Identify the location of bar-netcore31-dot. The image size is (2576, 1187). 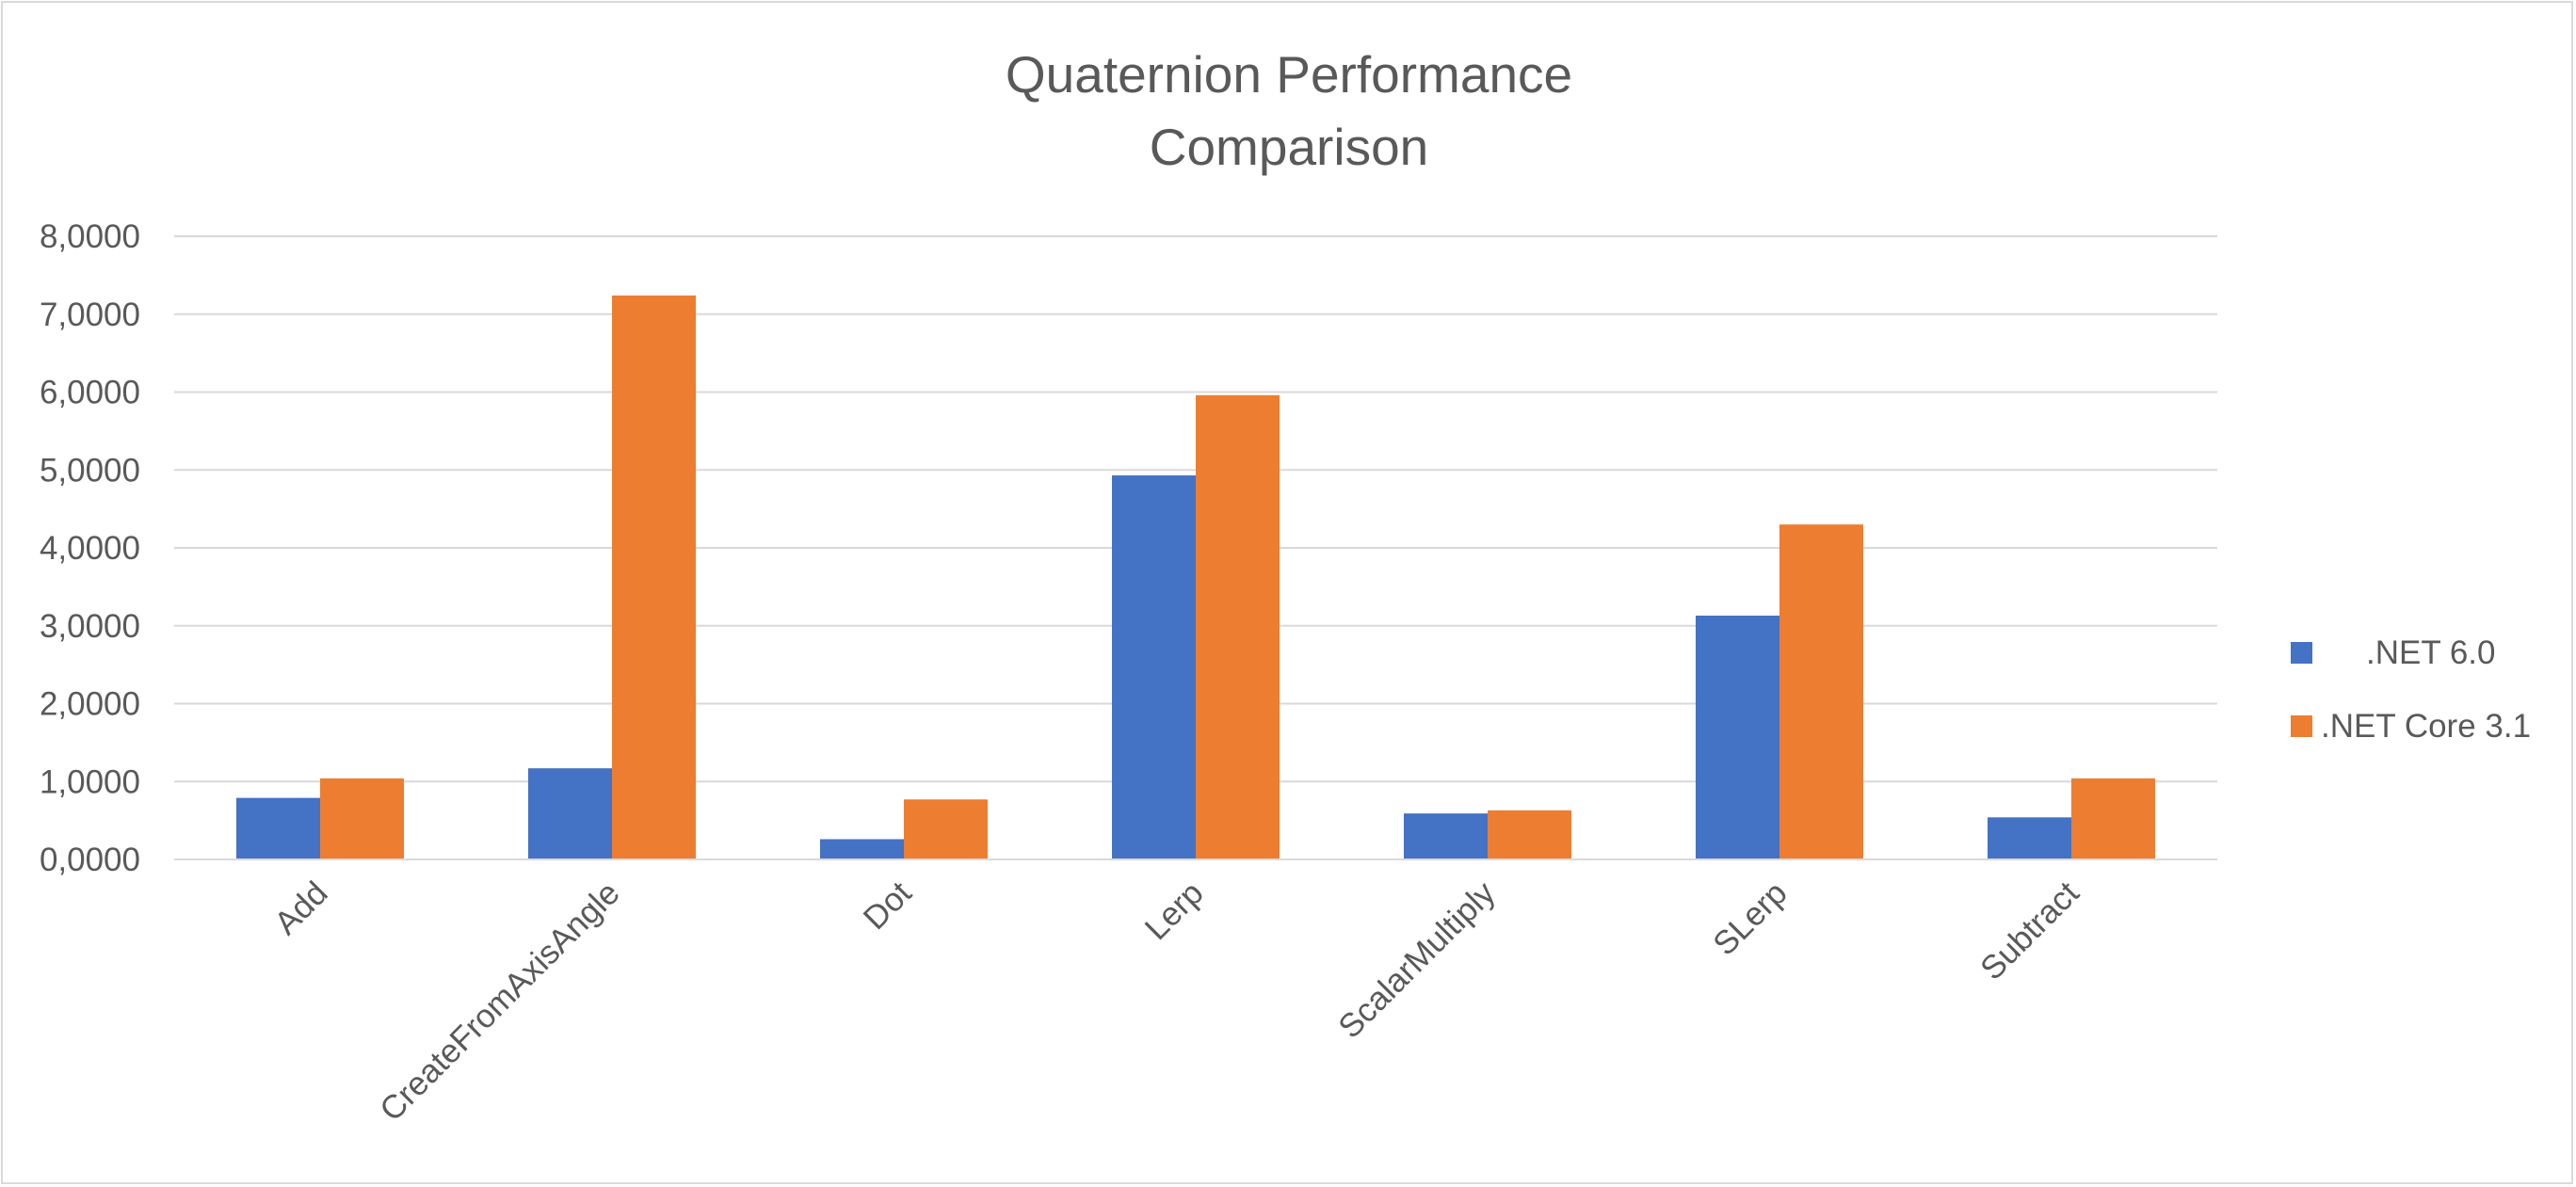
(946, 829).